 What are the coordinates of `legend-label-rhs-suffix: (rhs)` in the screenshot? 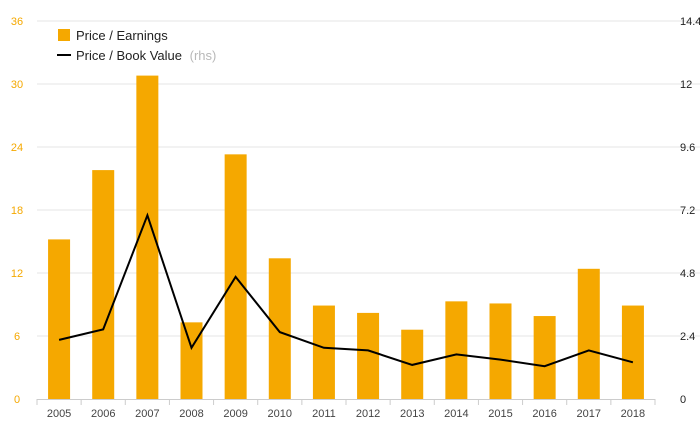 It's located at (203, 55).